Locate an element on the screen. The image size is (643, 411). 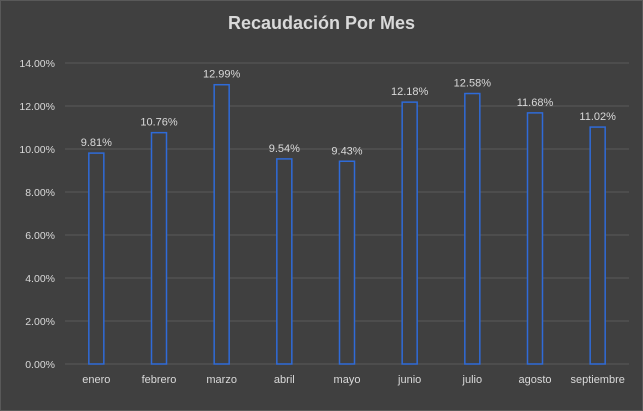
y-tick-label: 12.00% is located at coordinates (37, 107).